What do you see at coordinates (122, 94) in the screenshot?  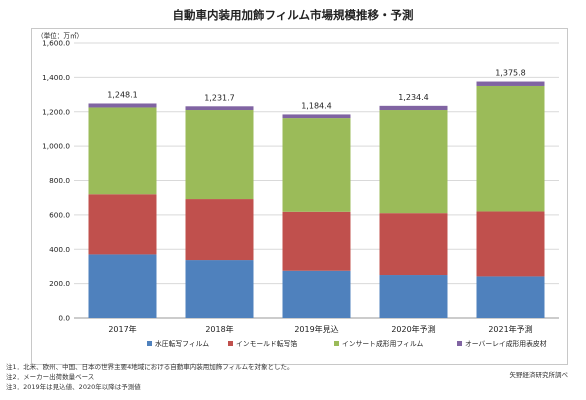 I see `total-data-label: 1,248.1` at bounding box center [122, 94].